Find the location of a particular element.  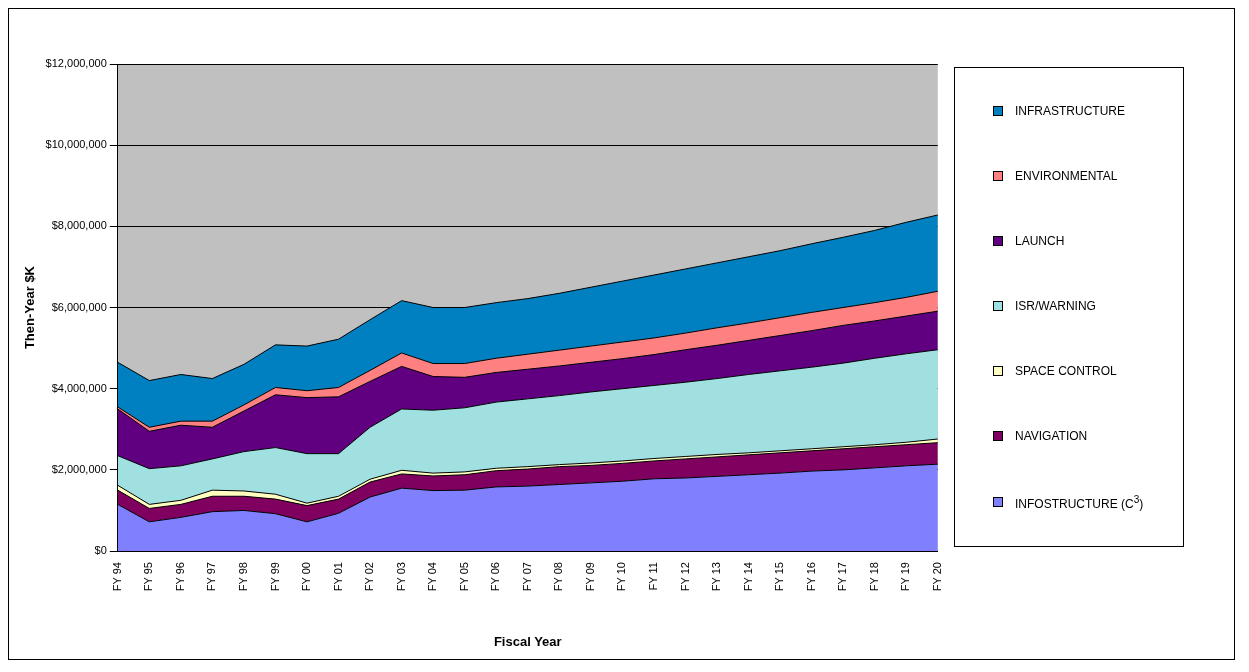

x-tick-label: FY 02 is located at coordinates (369, 577).